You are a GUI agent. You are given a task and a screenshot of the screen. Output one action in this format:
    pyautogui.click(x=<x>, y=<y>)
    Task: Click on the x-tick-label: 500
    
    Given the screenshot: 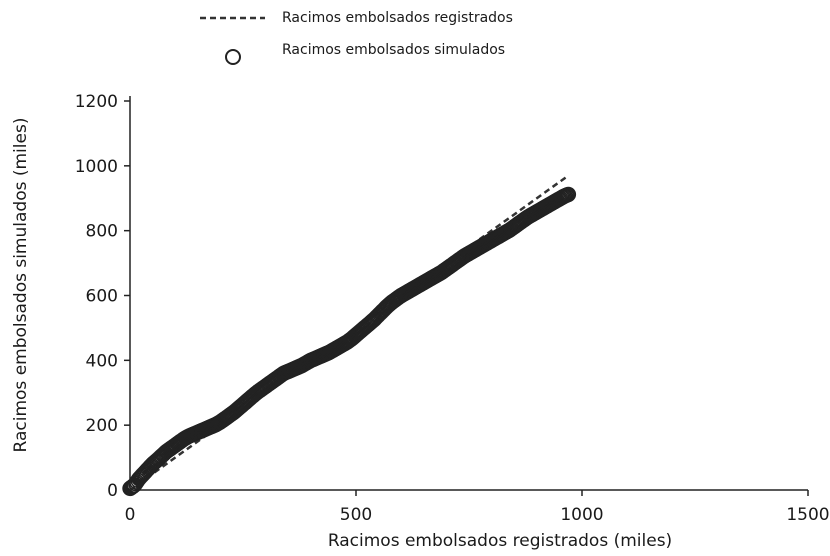 What is the action you would take?
    pyautogui.click(x=356, y=515)
    